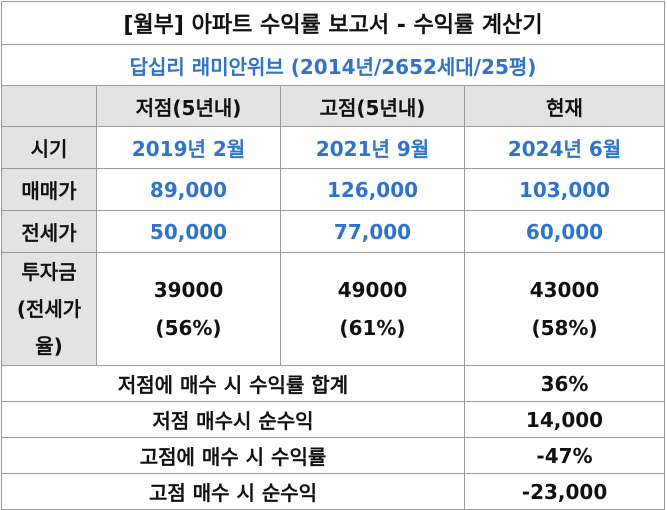 The width and height of the screenshot is (667, 510). I want to click on investment-label-line: (전세가, so click(49, 308).